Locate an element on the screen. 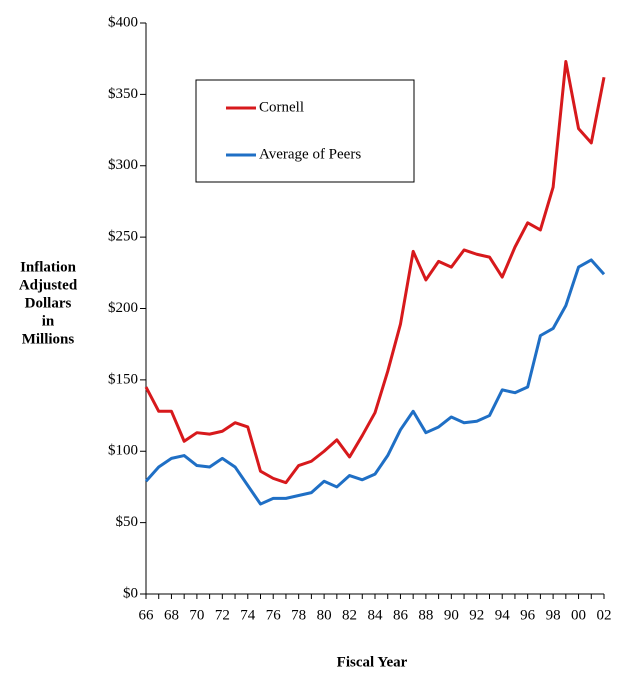  x-tick-label: 84 is located at coordinates (376, 615).